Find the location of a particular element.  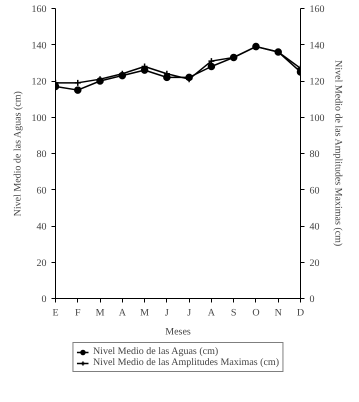

y2-tick-label: 60 is located at coordinates (315, 190).